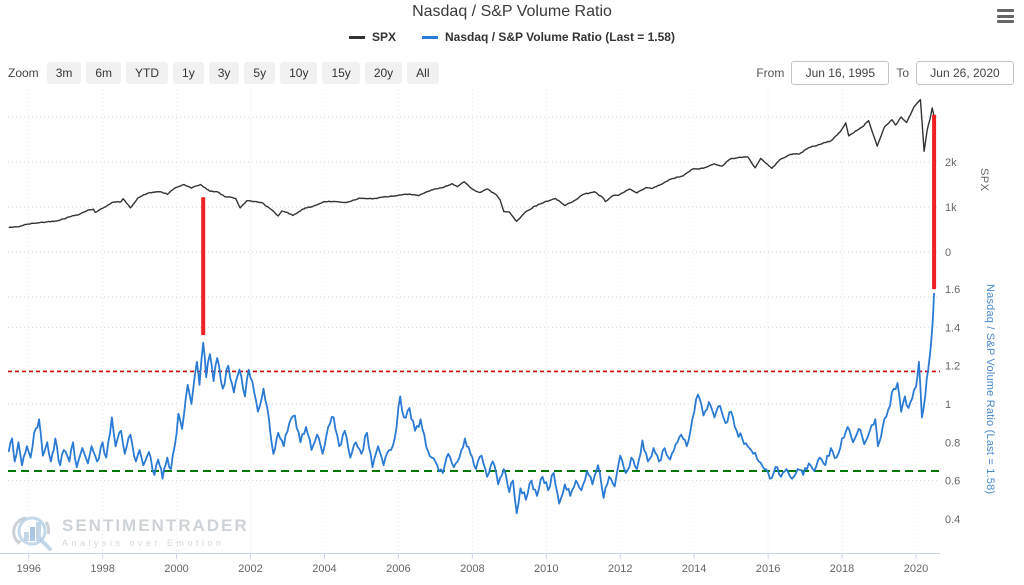 This screenshot has height=585, width=1024. I want to click on sentimentrader-logo-icon, so click(32, 533).